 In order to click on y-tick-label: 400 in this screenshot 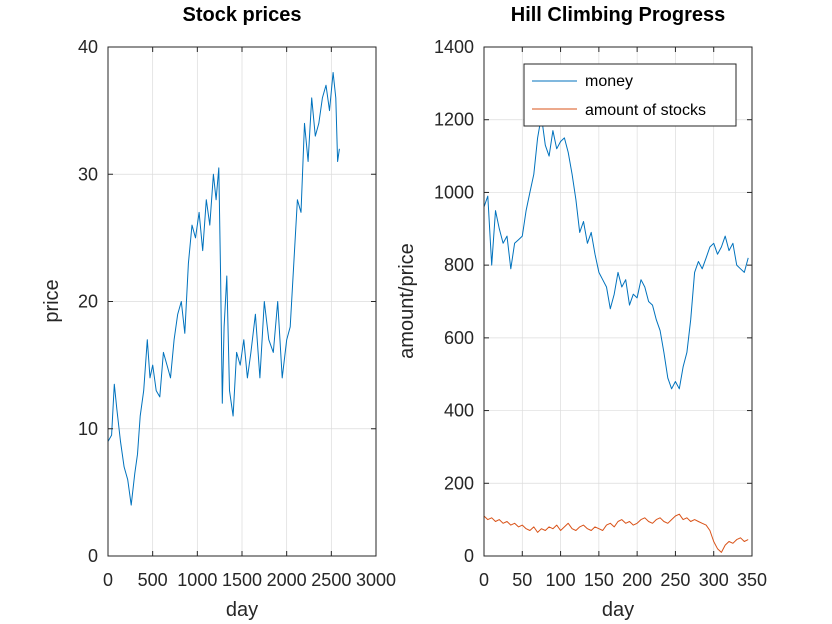, I will do `click(459, 411)`.